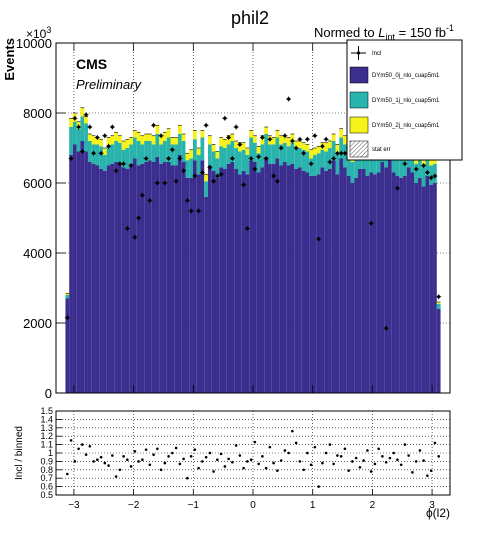 Image resolution: width=502 pixels, height=536 pixels. I want to click on x-tick-label: −2, so click(134, 505).